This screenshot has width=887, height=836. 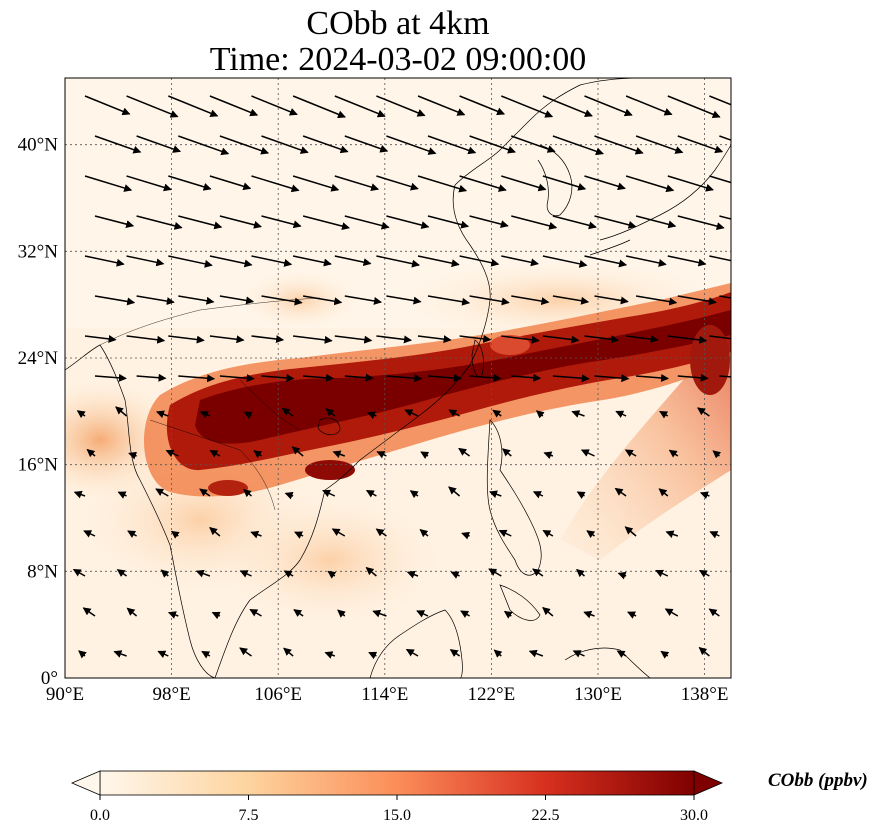 I want to click on colorbar-gradient, so click(x=397, y=783).